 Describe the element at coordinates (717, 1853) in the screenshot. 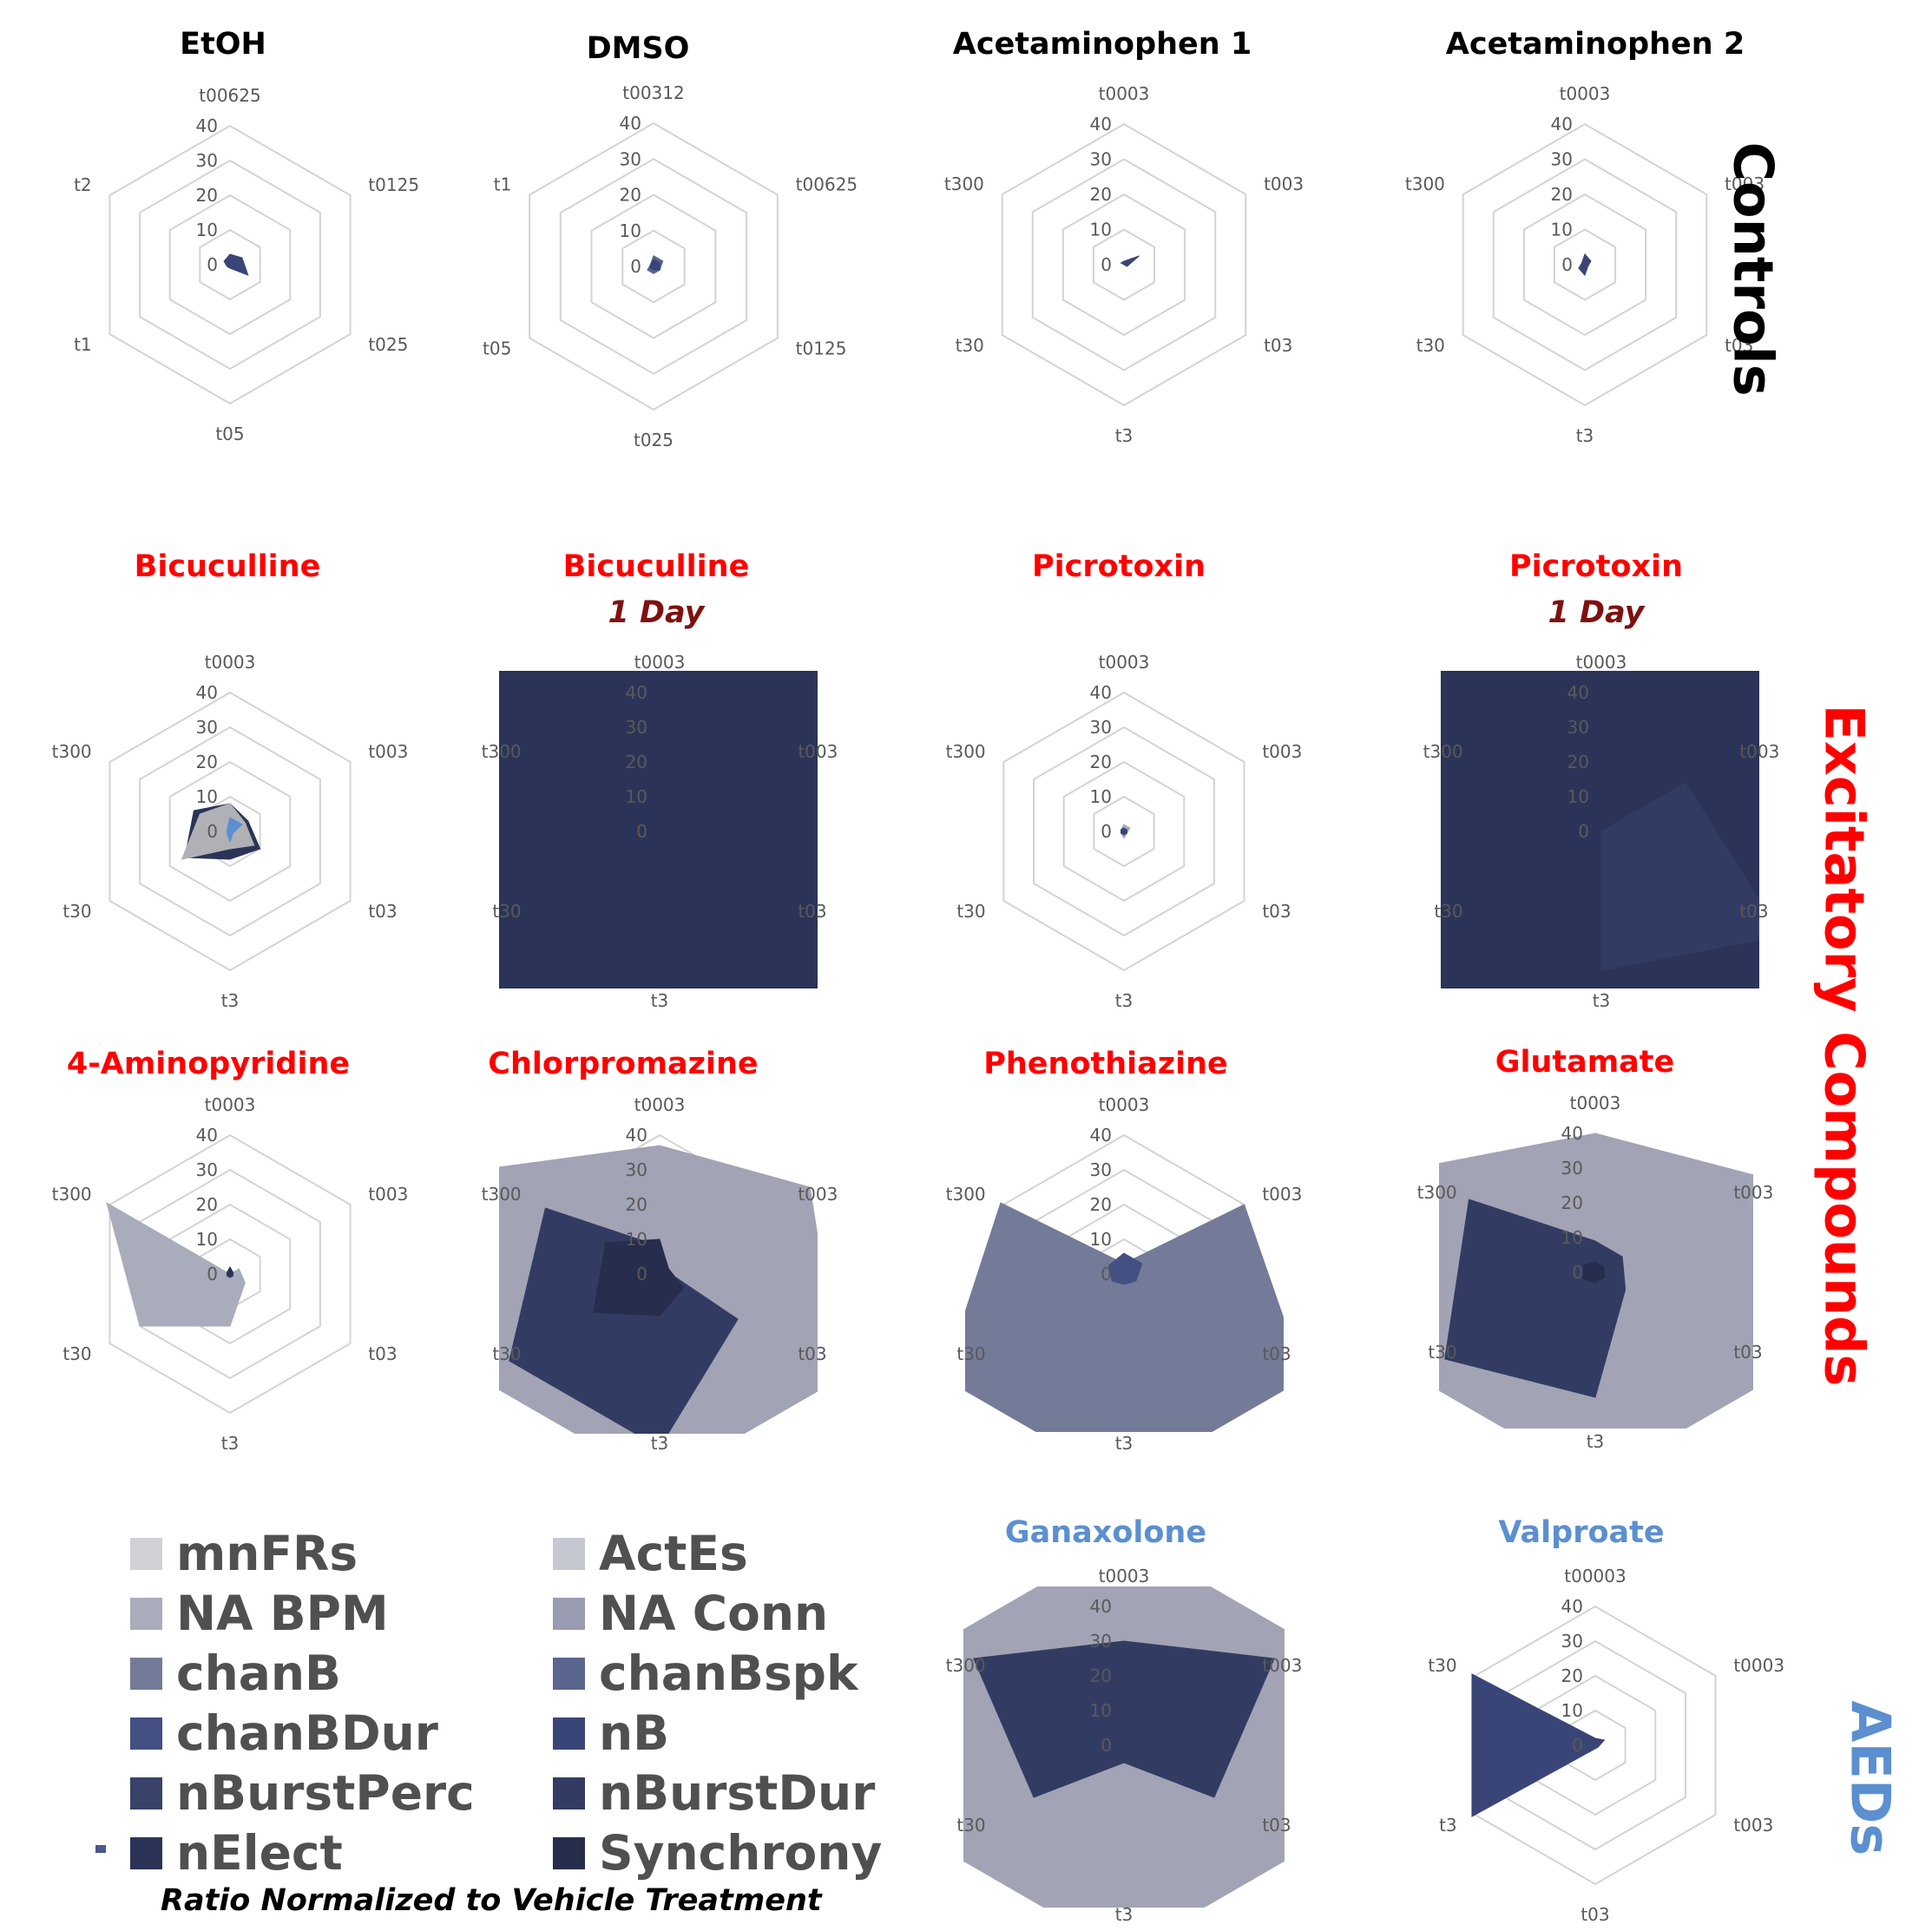

I see `legend-item: Synchrony` at that location.